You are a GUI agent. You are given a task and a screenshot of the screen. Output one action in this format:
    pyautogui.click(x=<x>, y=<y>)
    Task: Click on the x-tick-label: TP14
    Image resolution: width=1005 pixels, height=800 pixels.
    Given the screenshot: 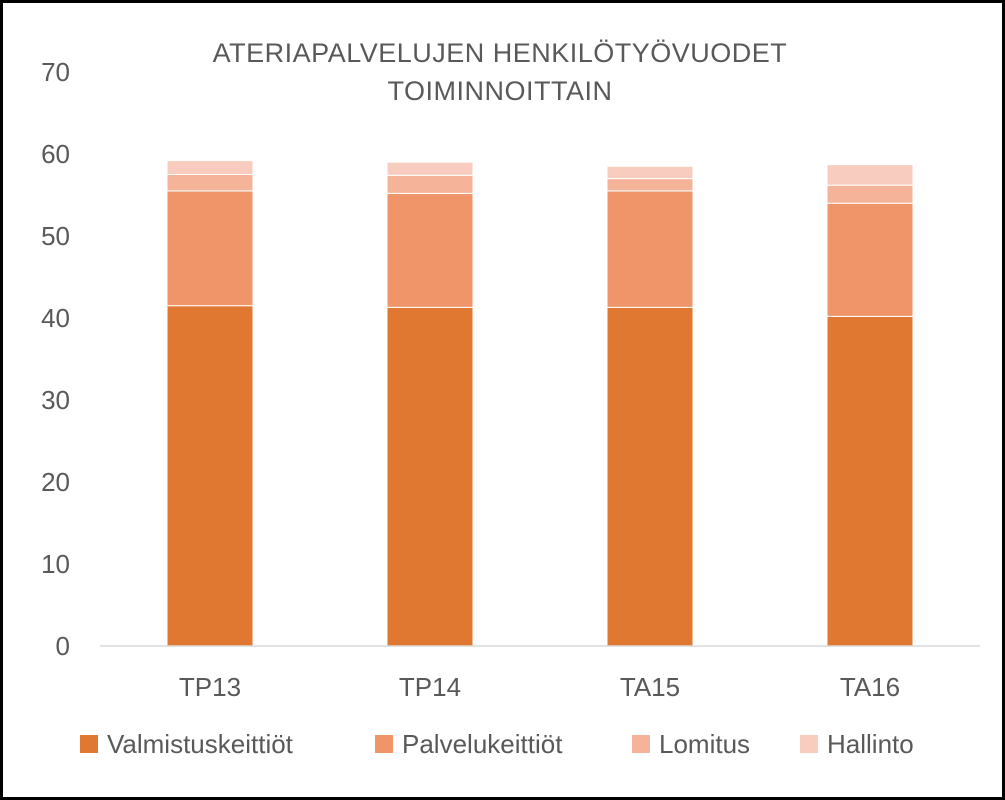 What is the action you would take?
    pyautogui.click(x=430, y=687)
    